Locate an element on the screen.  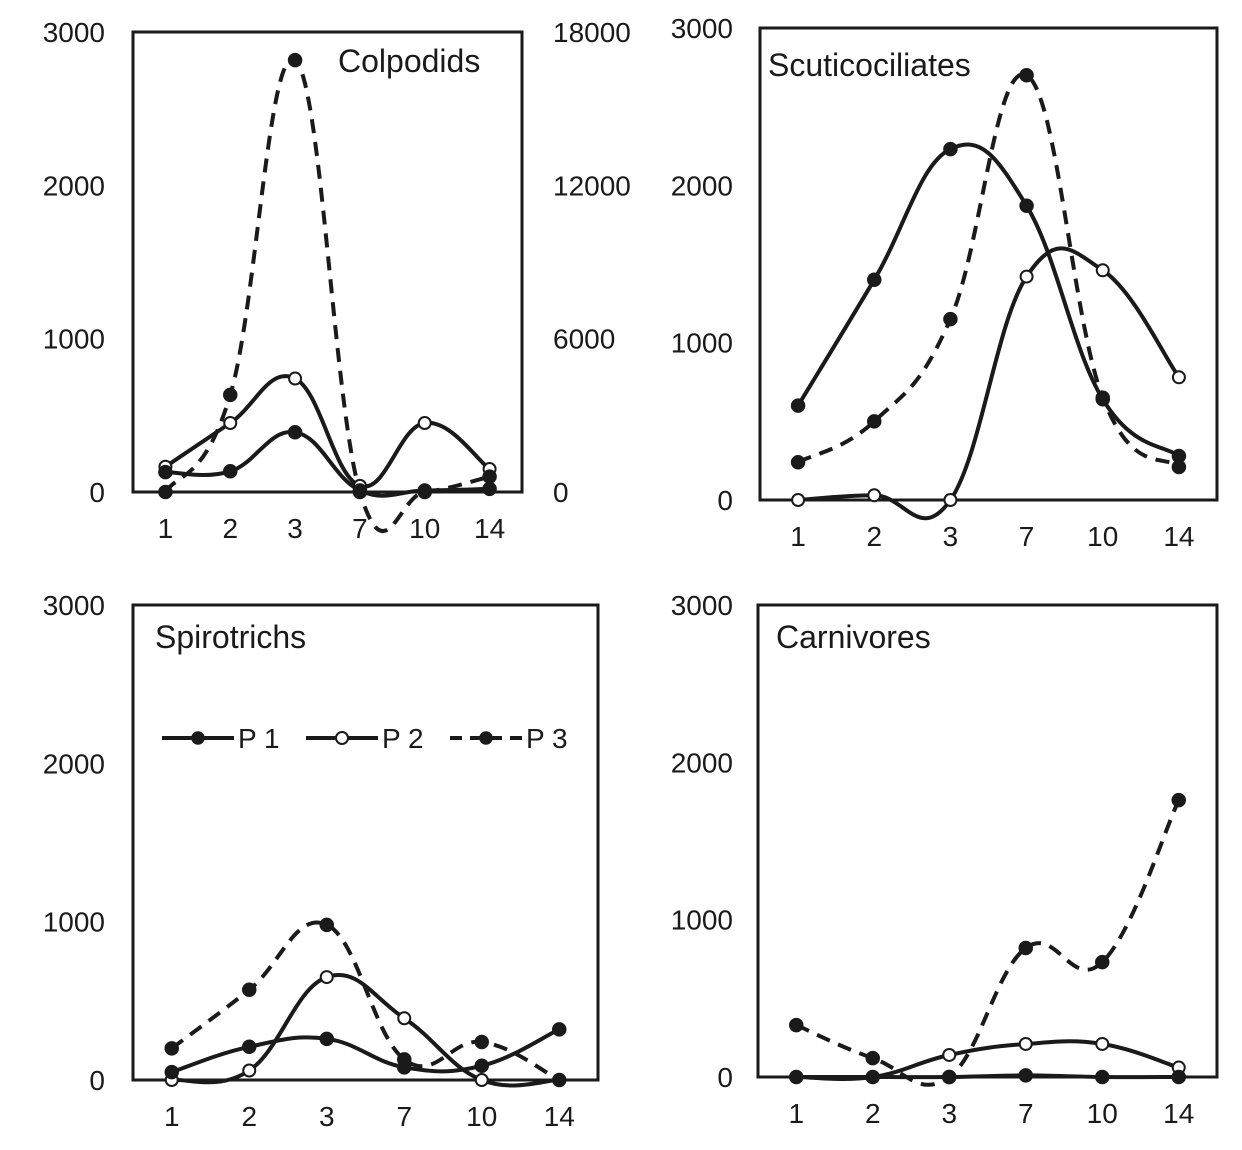
panel-title: Spirotrichs is located at coordinates (230, 637).